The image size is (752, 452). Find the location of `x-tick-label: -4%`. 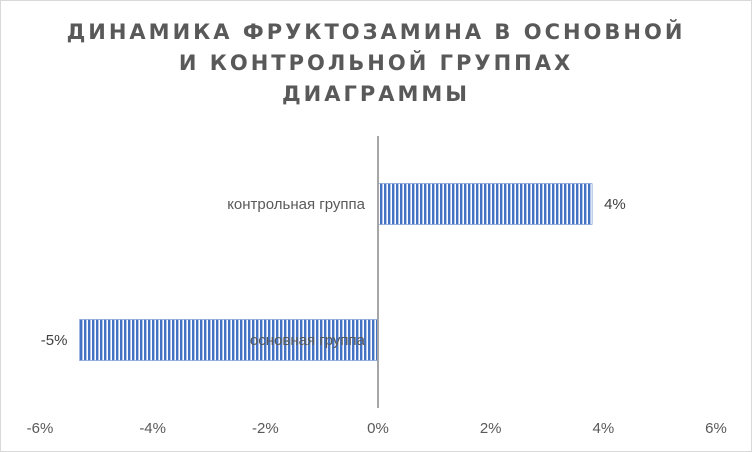

x-tick-label: -4% is located at coordinates (152, 428).